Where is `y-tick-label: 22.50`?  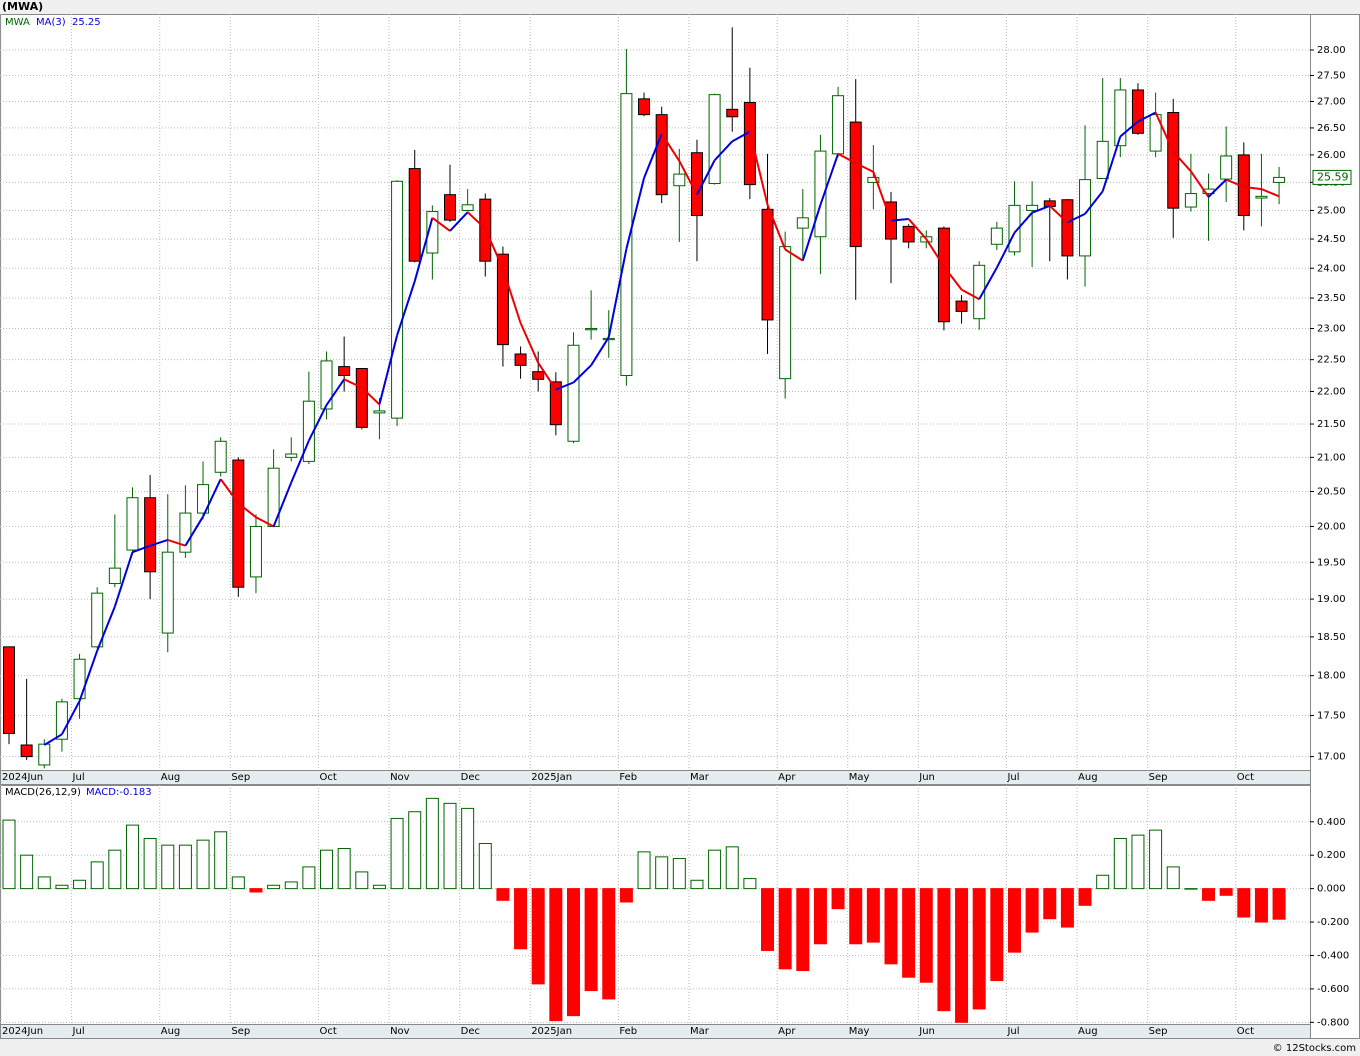
y-tick-label: 22.50 is located at coordinates (1331, 360).